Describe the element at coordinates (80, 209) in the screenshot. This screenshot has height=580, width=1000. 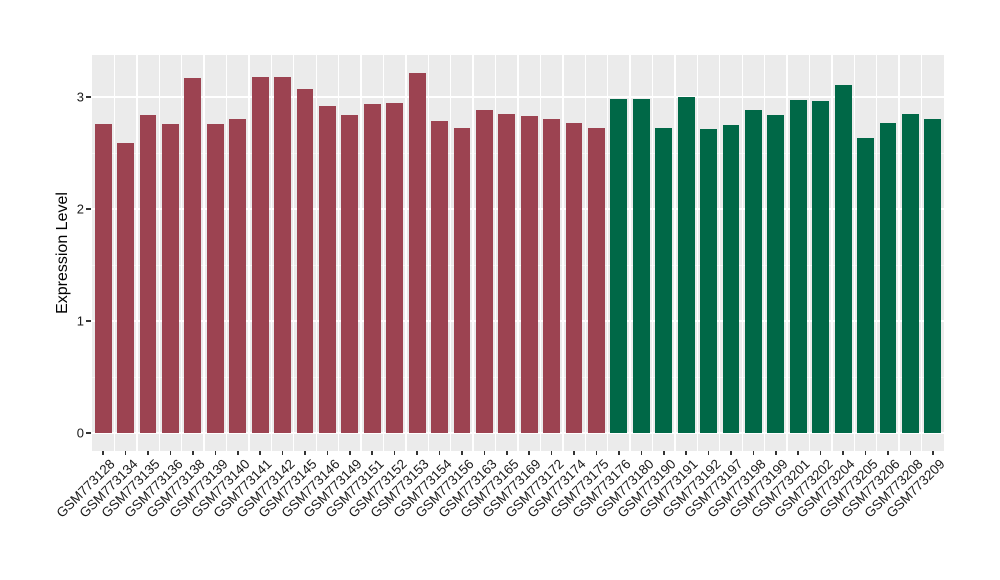
I see `y-tick-label: 2` at that location.